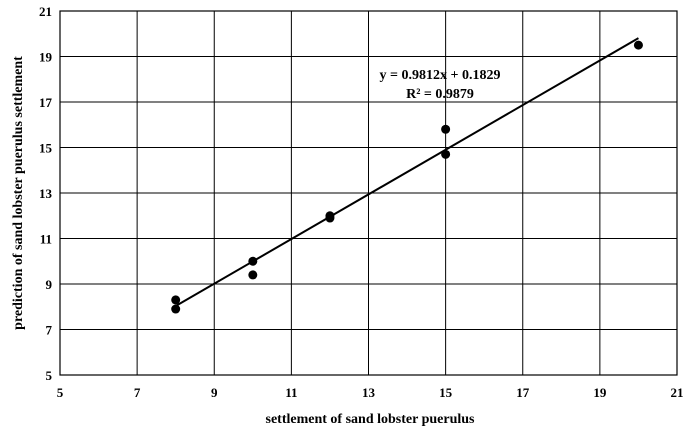 The image size is (684, 431). I want to click on x-tick-label: 13, so click(369, 392).